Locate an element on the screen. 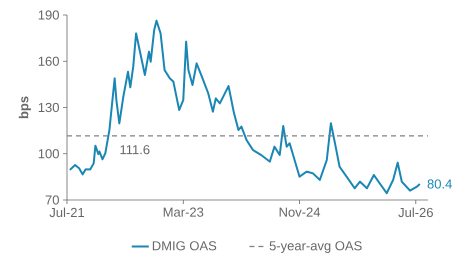 The image size is (476, 260). annotation: 111.6 is located at coordinates (135, 149).